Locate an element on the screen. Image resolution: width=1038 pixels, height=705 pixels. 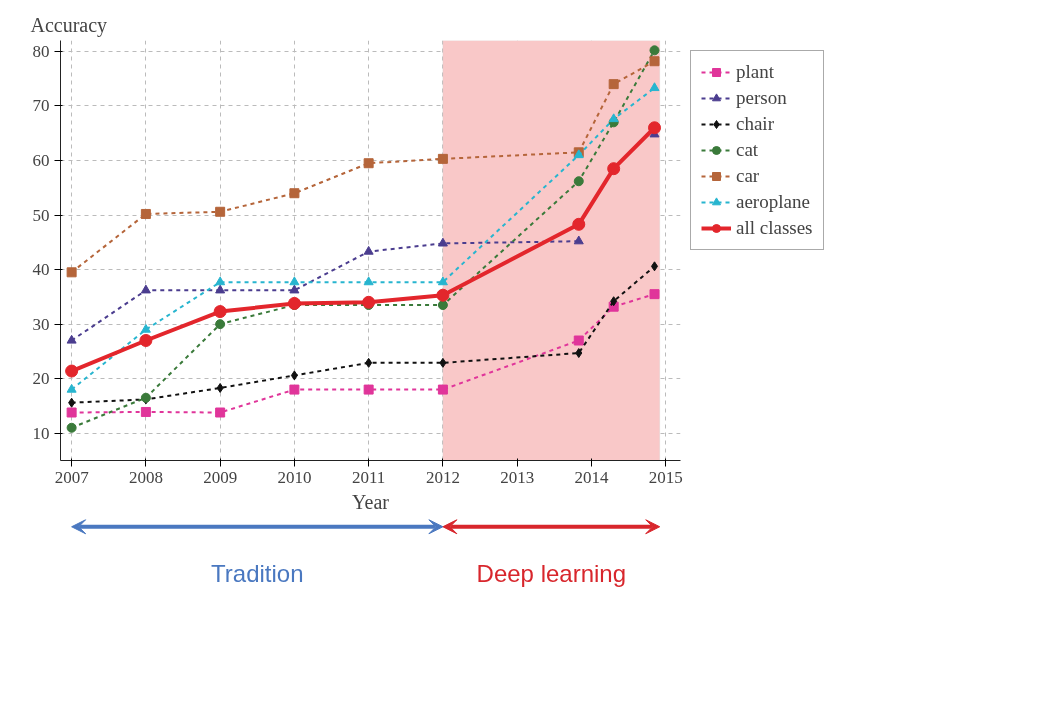
legend-label: all classes is located at coordinates (774, 228).